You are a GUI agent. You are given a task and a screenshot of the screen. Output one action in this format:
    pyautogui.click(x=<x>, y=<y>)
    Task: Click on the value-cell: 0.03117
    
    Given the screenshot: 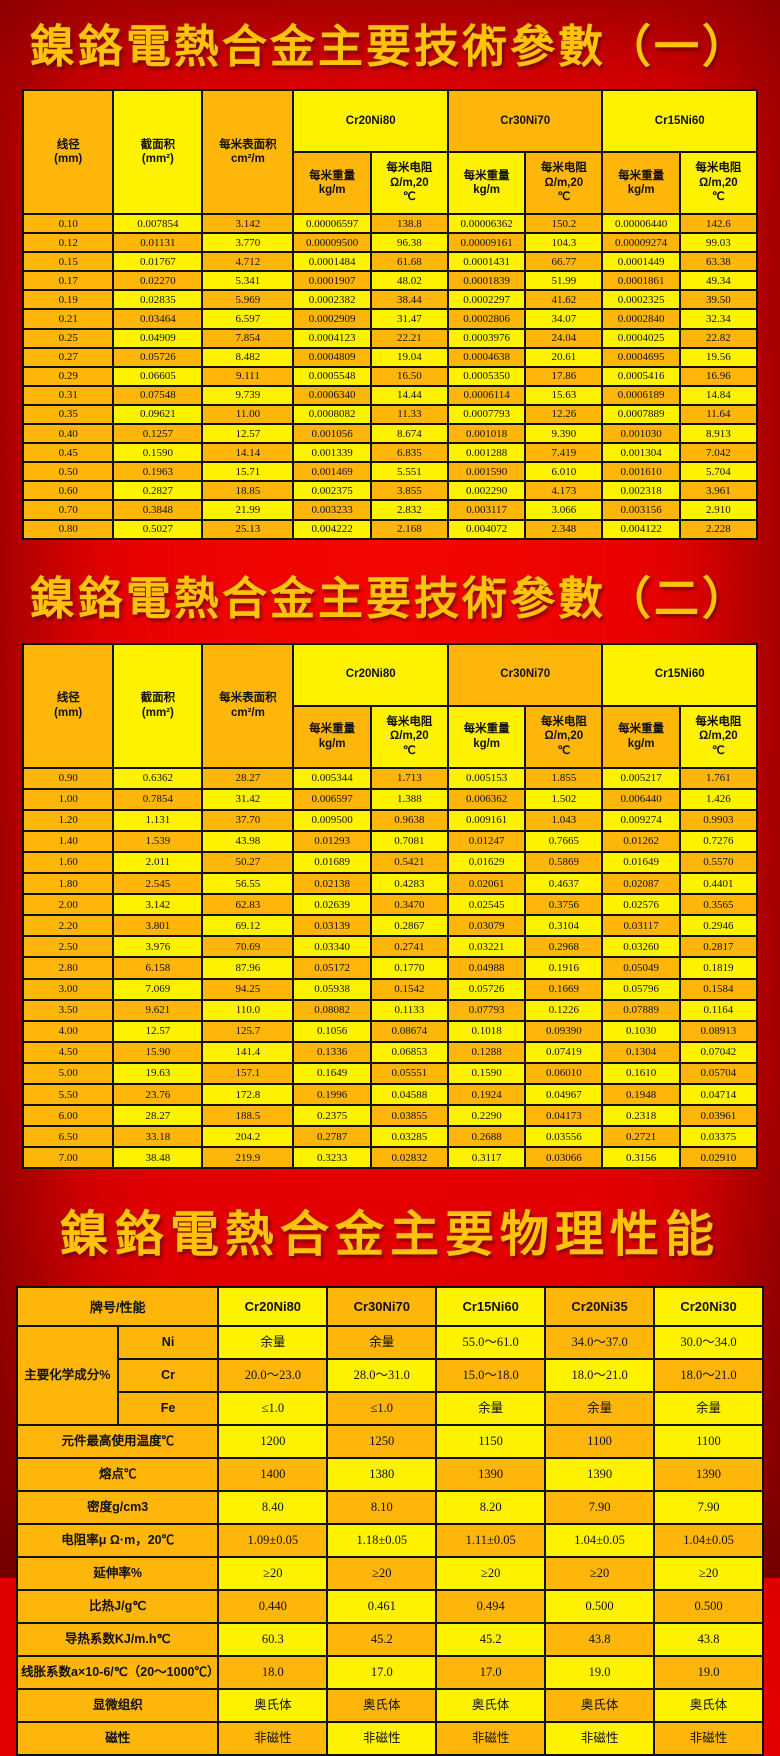 What is the action you would take?
    pyautogui.click(x=641, y=926)
    